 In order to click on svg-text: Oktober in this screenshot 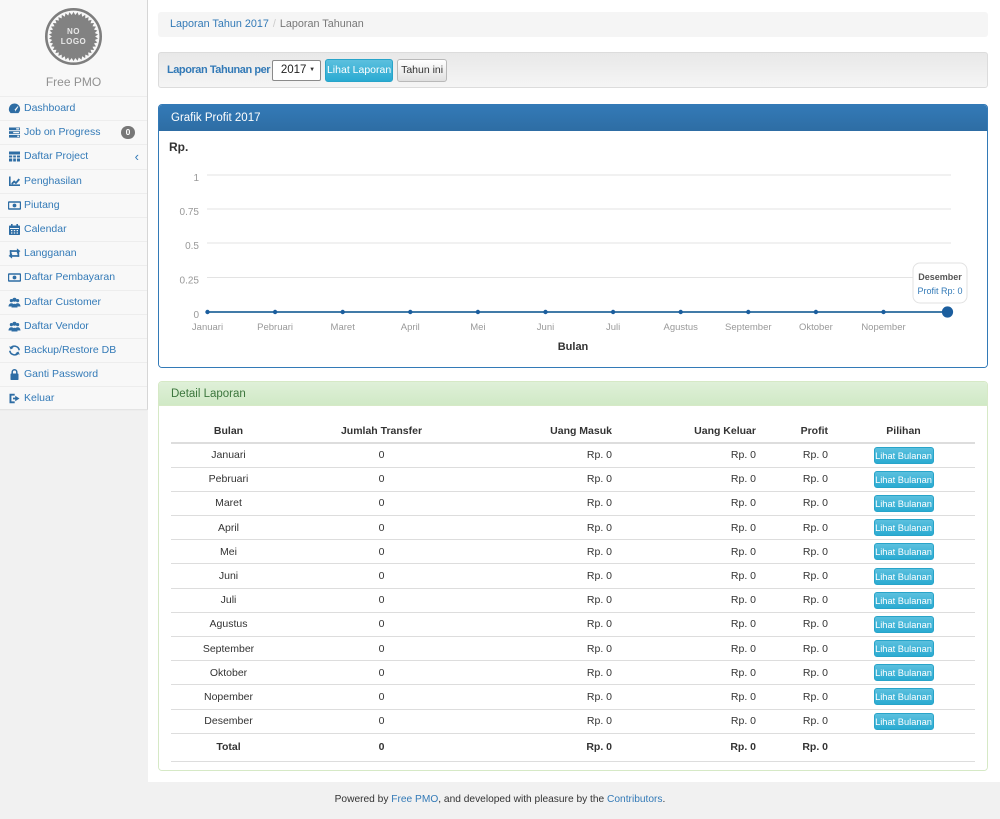, I will do `click(816, 327)`.